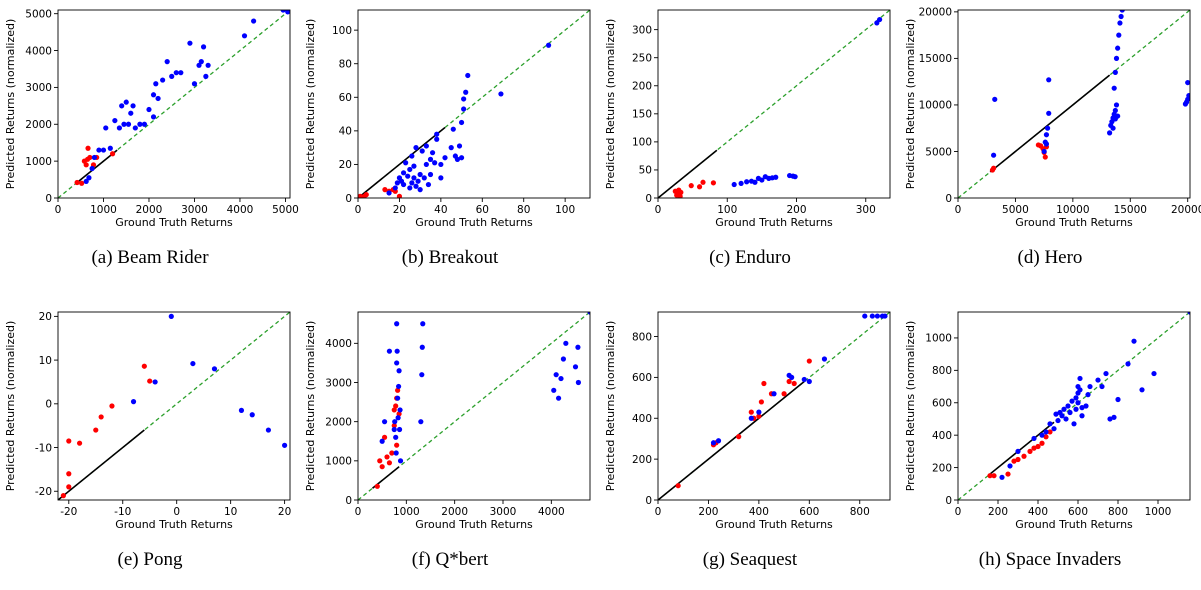 This screenshot has width=1201, height=590. I want to click on x-tick-label: 80, so click(523, 210).